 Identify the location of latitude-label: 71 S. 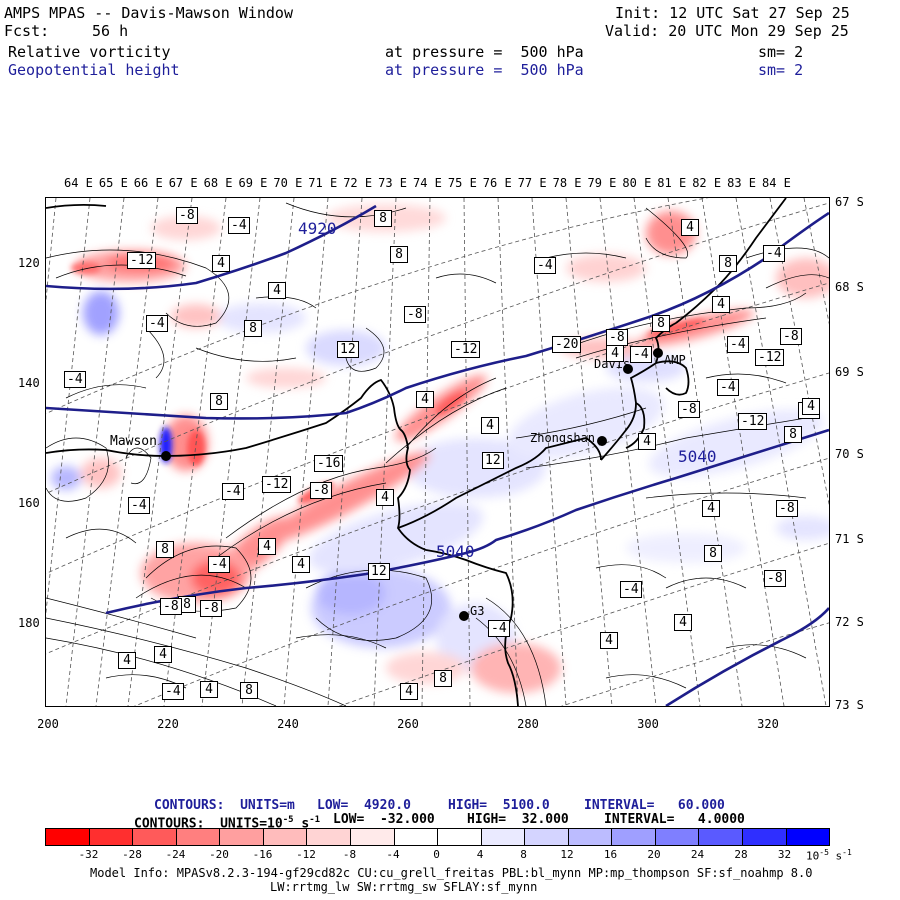
(849, 539).